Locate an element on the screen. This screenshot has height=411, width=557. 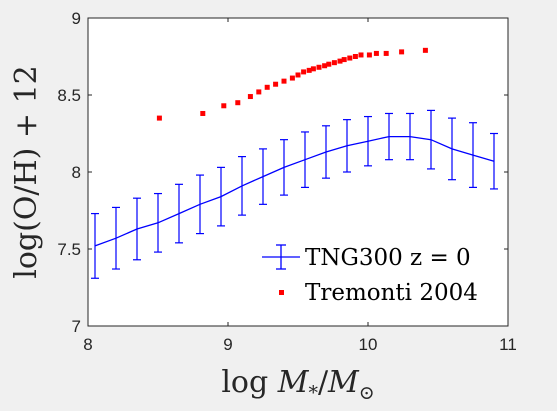
y-tick-label: 8 is located at coordinates (76, 172).